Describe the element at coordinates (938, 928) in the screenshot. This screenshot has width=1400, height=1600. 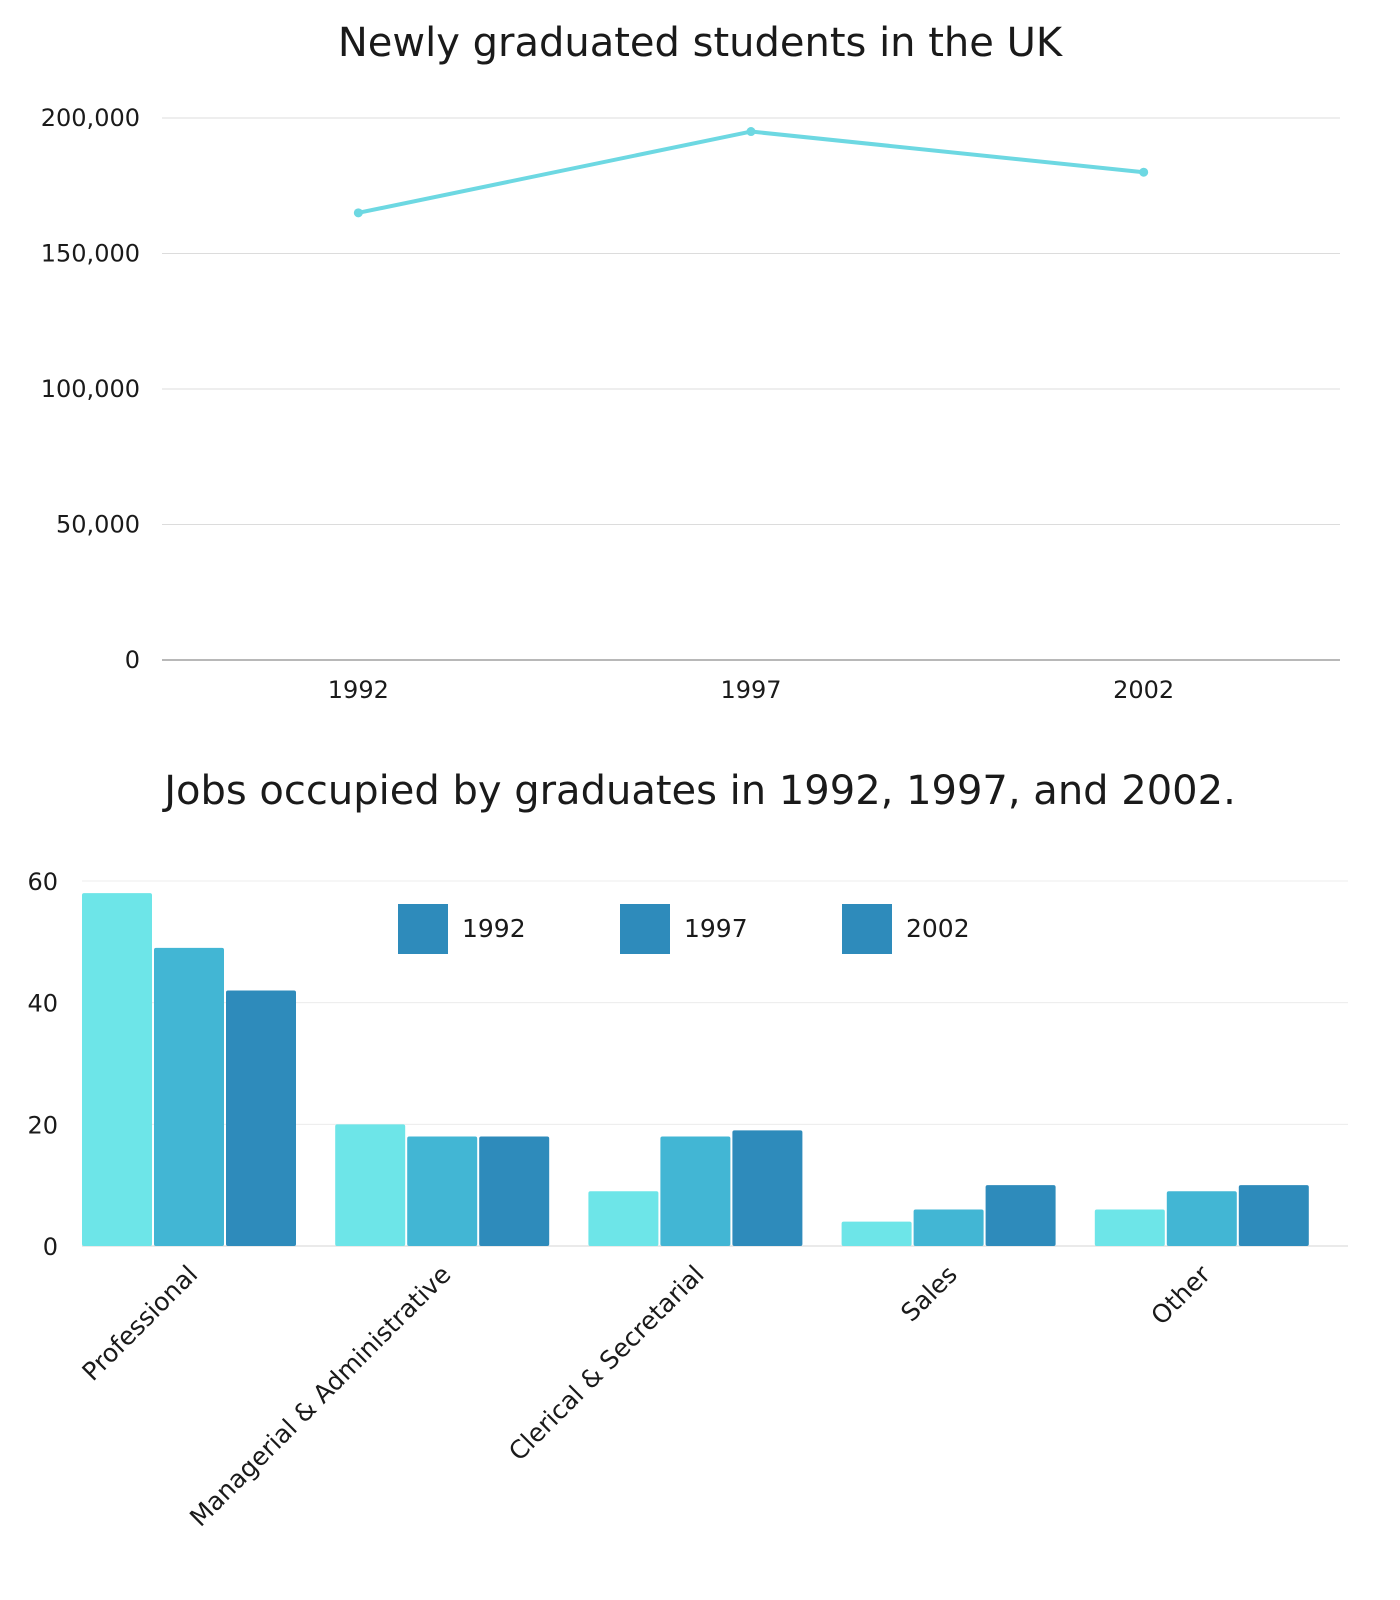
I see `legend-label: 2002` at that location.